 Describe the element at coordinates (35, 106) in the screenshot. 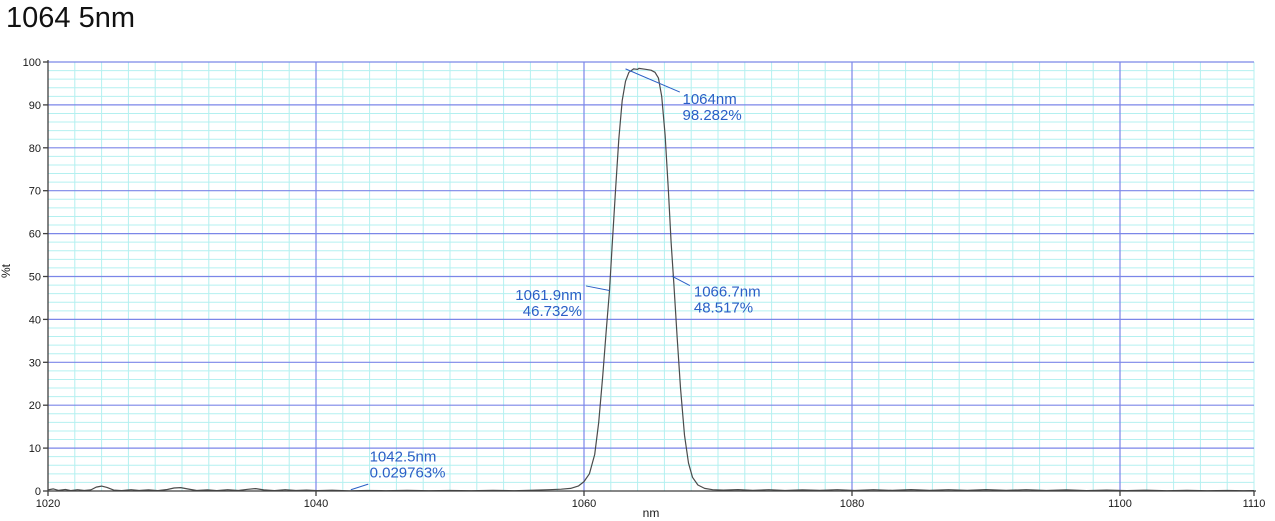

I see `y-tick-label: 90` at that location.